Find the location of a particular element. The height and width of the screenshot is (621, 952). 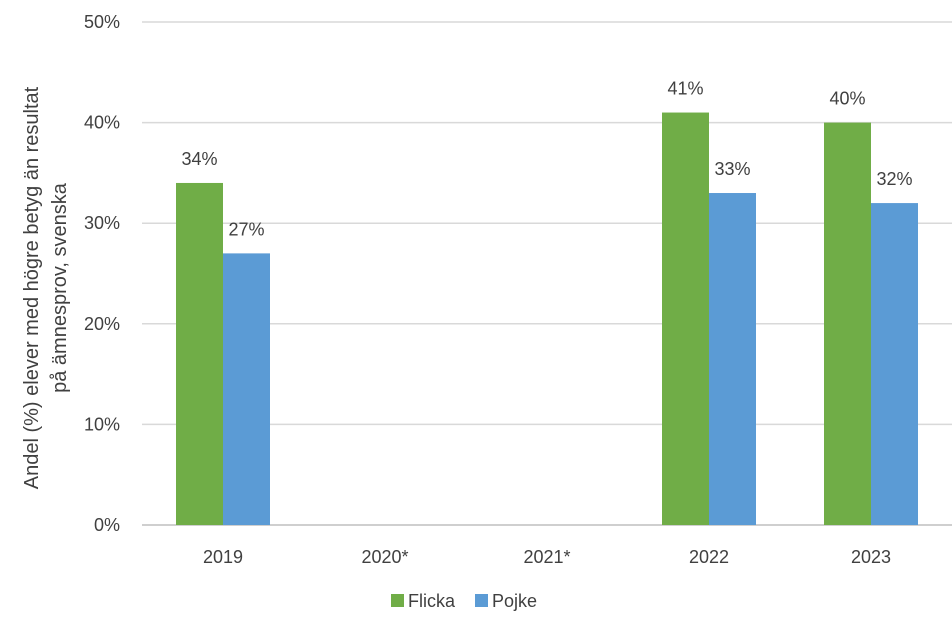

x-tick-label: 2021* is located at coordinates (546, 557).